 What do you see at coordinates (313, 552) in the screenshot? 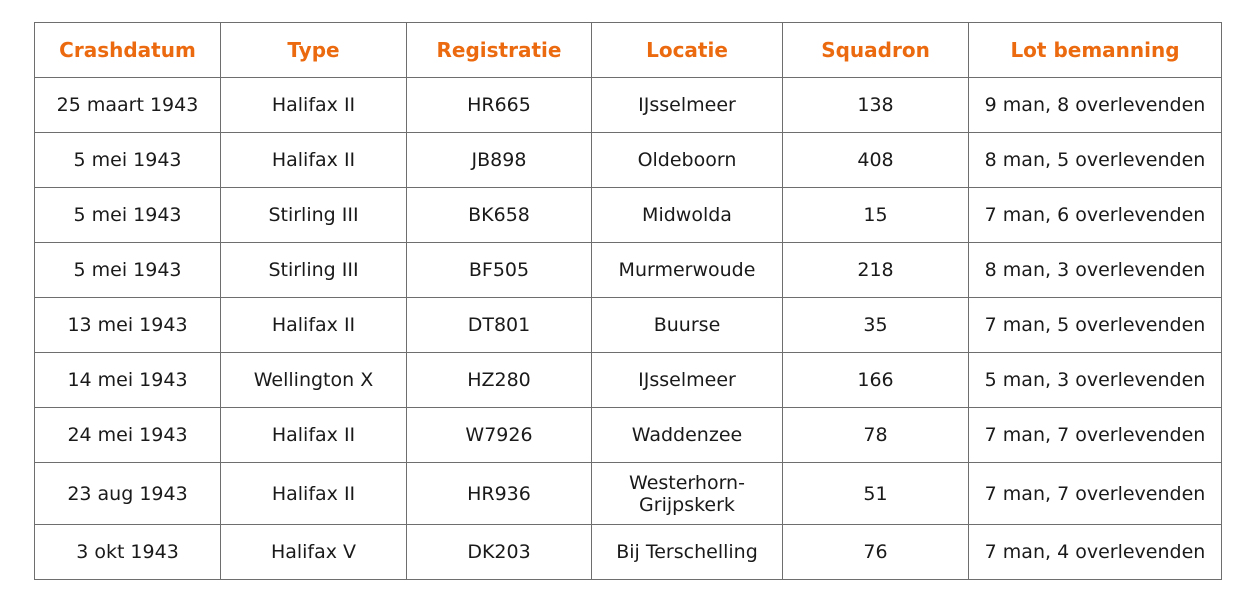
I see `cell-type: Halifax V` at bounding box center [313, 552].